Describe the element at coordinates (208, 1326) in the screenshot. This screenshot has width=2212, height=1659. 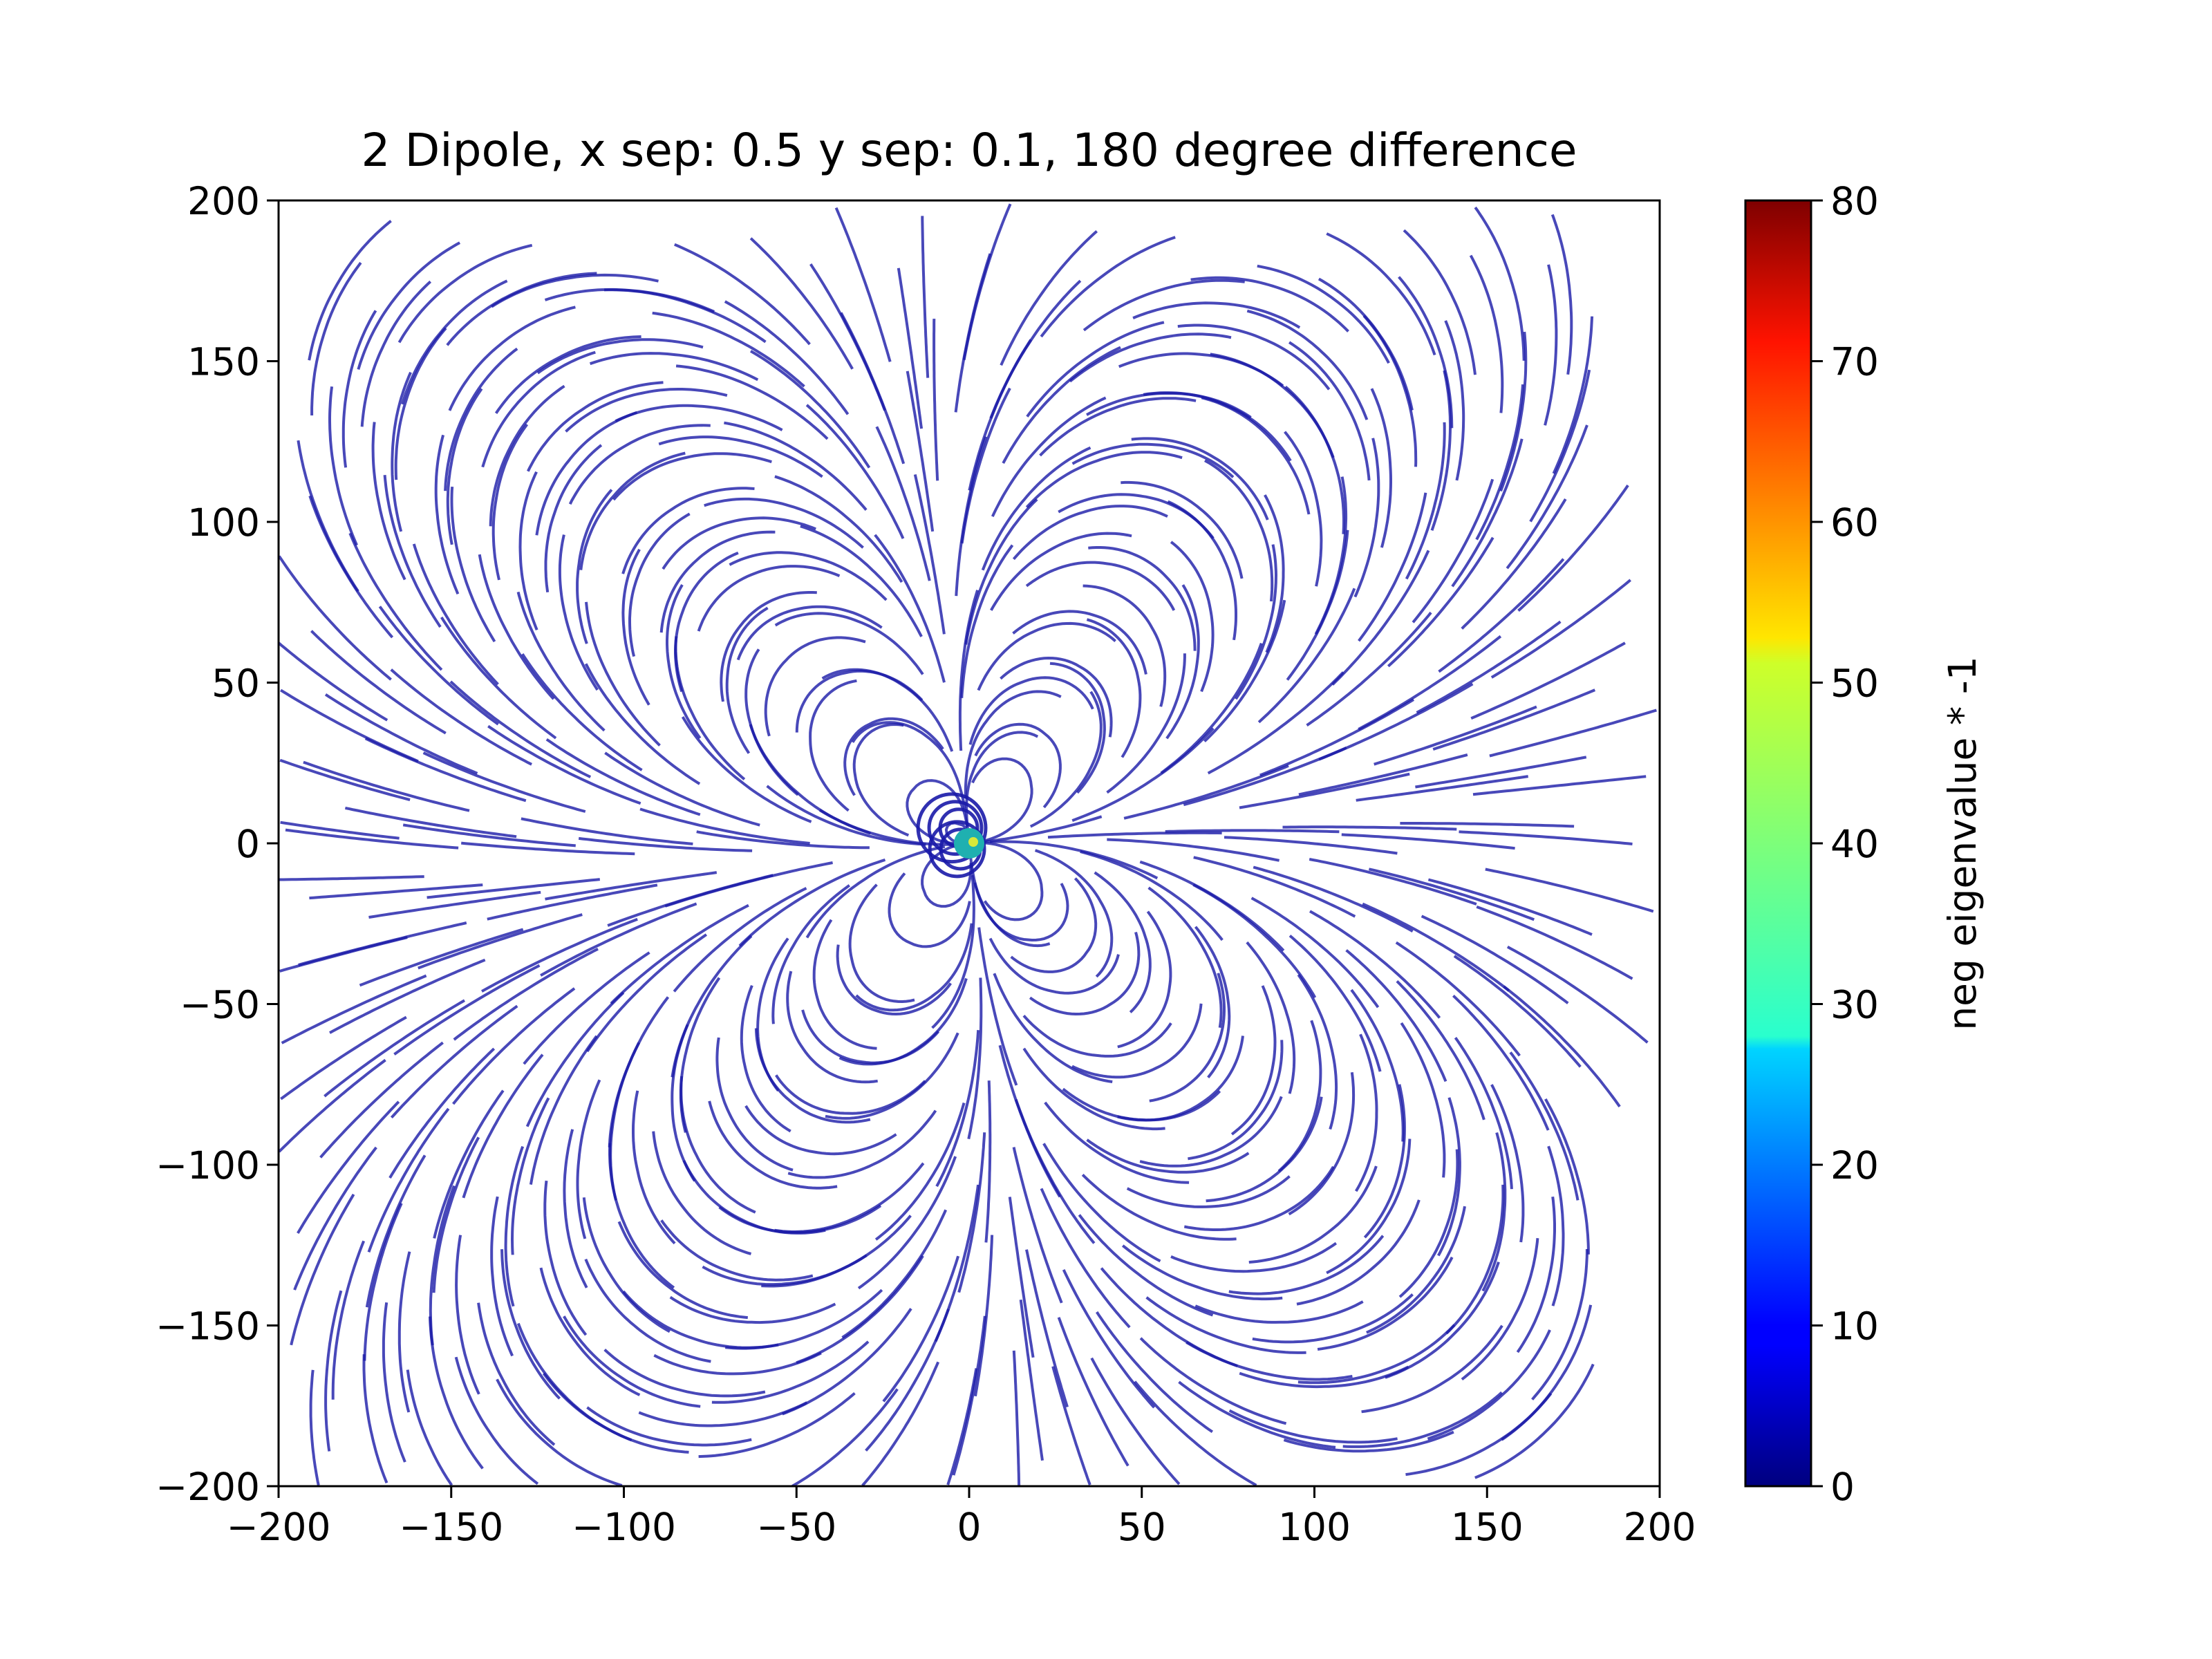
I see `y-tick-label: −150` at that location.